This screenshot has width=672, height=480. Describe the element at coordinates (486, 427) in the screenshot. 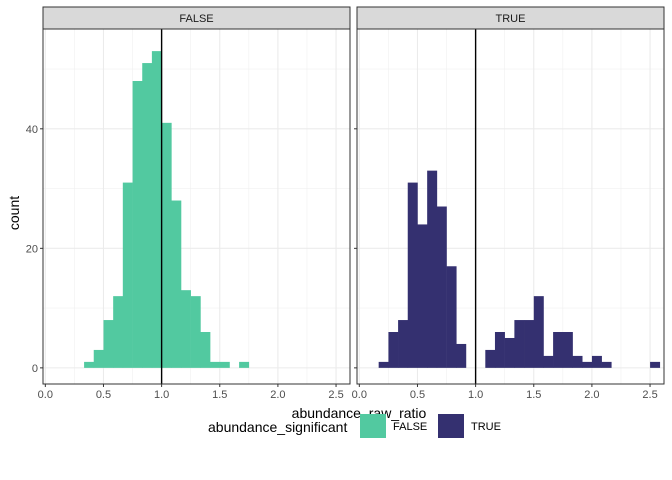

I see `legend-label-true: TRUE` at that location.